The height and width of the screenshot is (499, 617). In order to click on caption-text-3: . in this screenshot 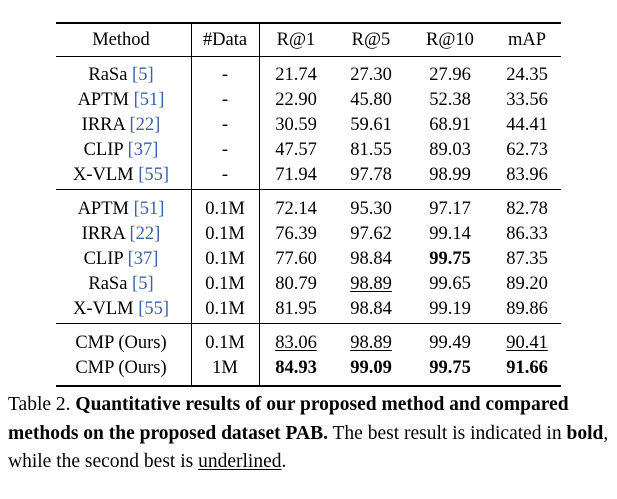, I will do `click(284, 461)`.